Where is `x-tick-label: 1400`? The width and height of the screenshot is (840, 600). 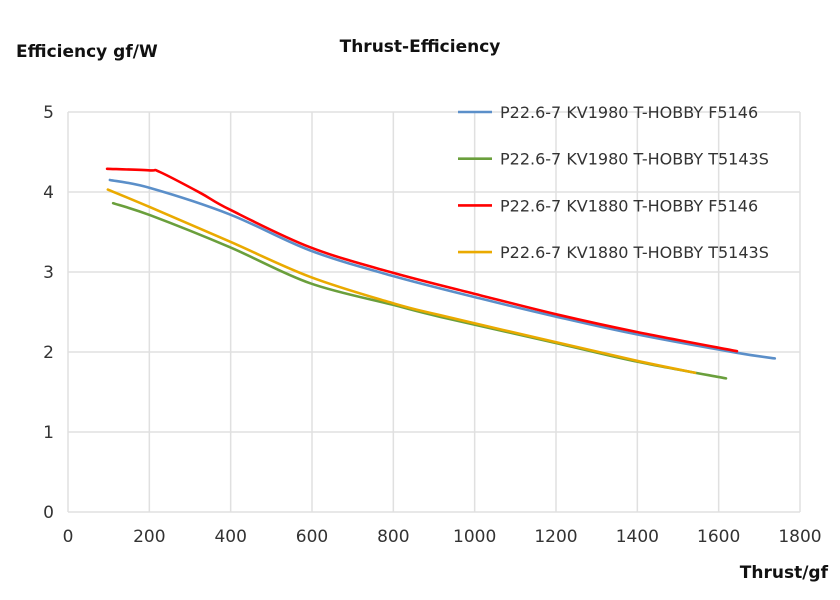 x-tick-label: 1400 is located at coordinates (637, 537).